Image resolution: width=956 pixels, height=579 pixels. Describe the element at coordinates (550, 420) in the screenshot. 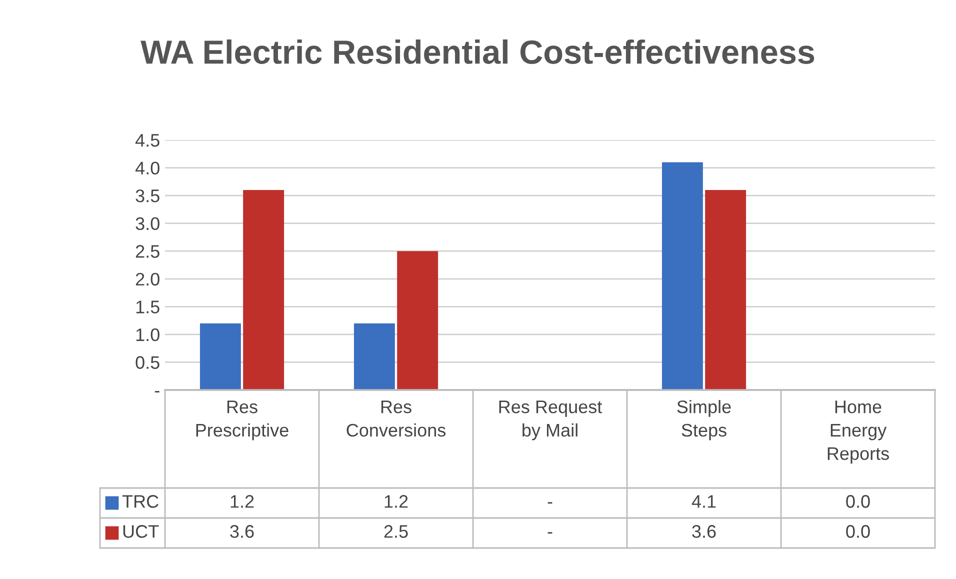

I see `x-tick-label: Res Request by Mail` at that location.